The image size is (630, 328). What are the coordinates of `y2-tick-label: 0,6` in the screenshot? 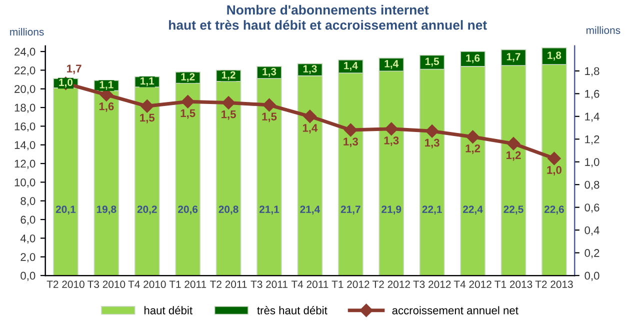 It's located at (592, 208).